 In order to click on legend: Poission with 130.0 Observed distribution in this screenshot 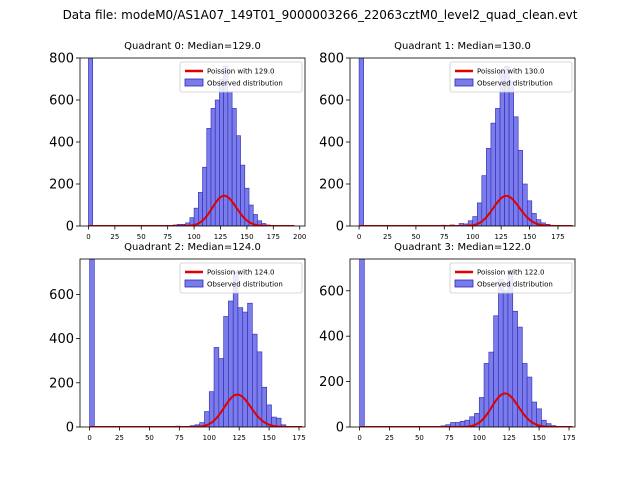, I will do `click(511, 77)`.